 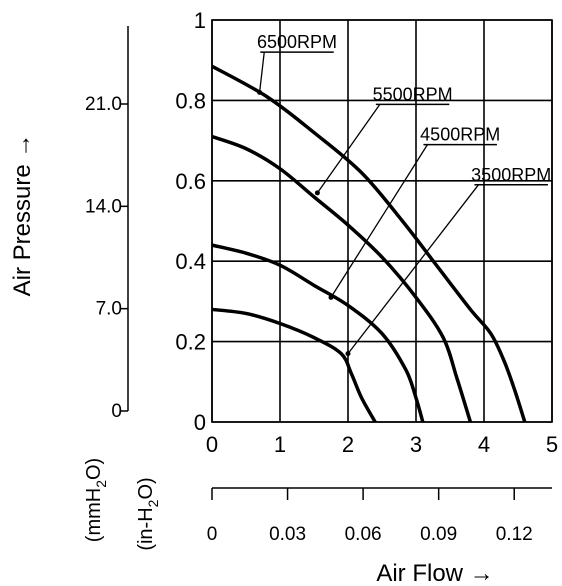 What do you see at coordinates (348, 444) in the screenshot?
I see `x-tick-label: 2` at bounding box center [348, 444].